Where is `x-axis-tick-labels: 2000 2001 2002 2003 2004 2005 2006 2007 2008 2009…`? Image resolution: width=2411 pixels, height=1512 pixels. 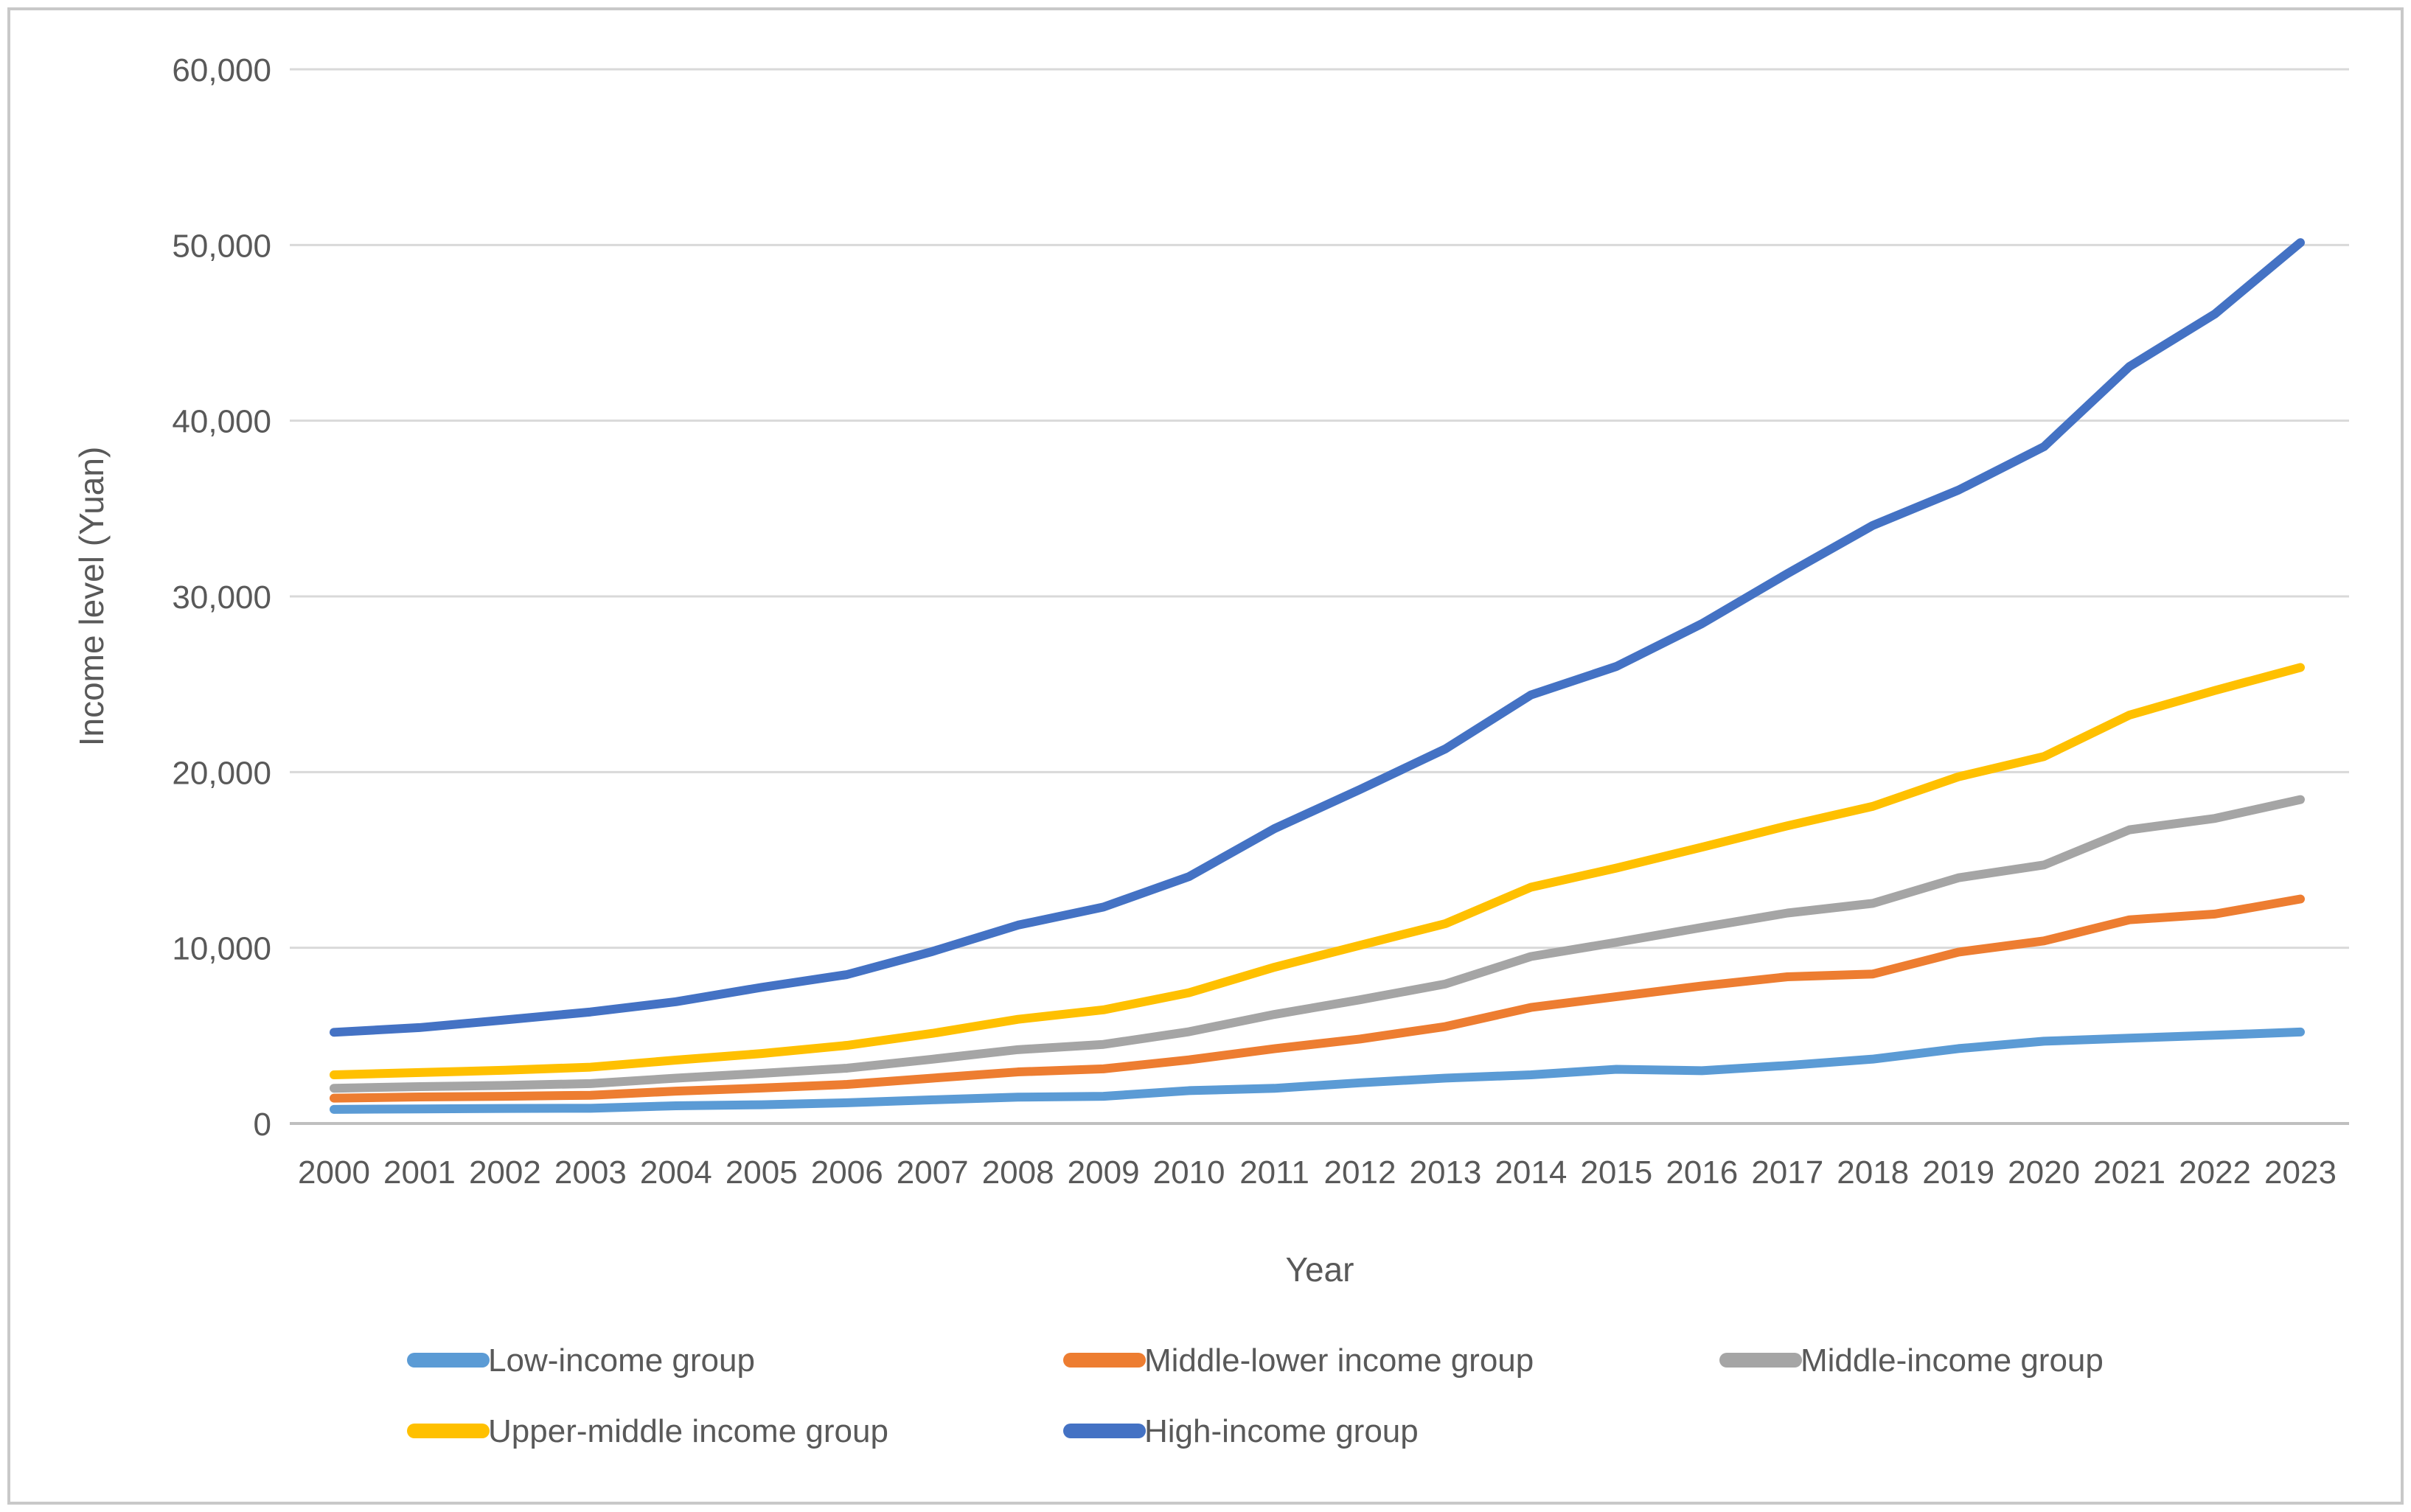 x-axis-tick-labels: 2000 2001 2002 2003 2004 2005 2006 2007 2008 2009… is located at coordinates (1318, 1172).